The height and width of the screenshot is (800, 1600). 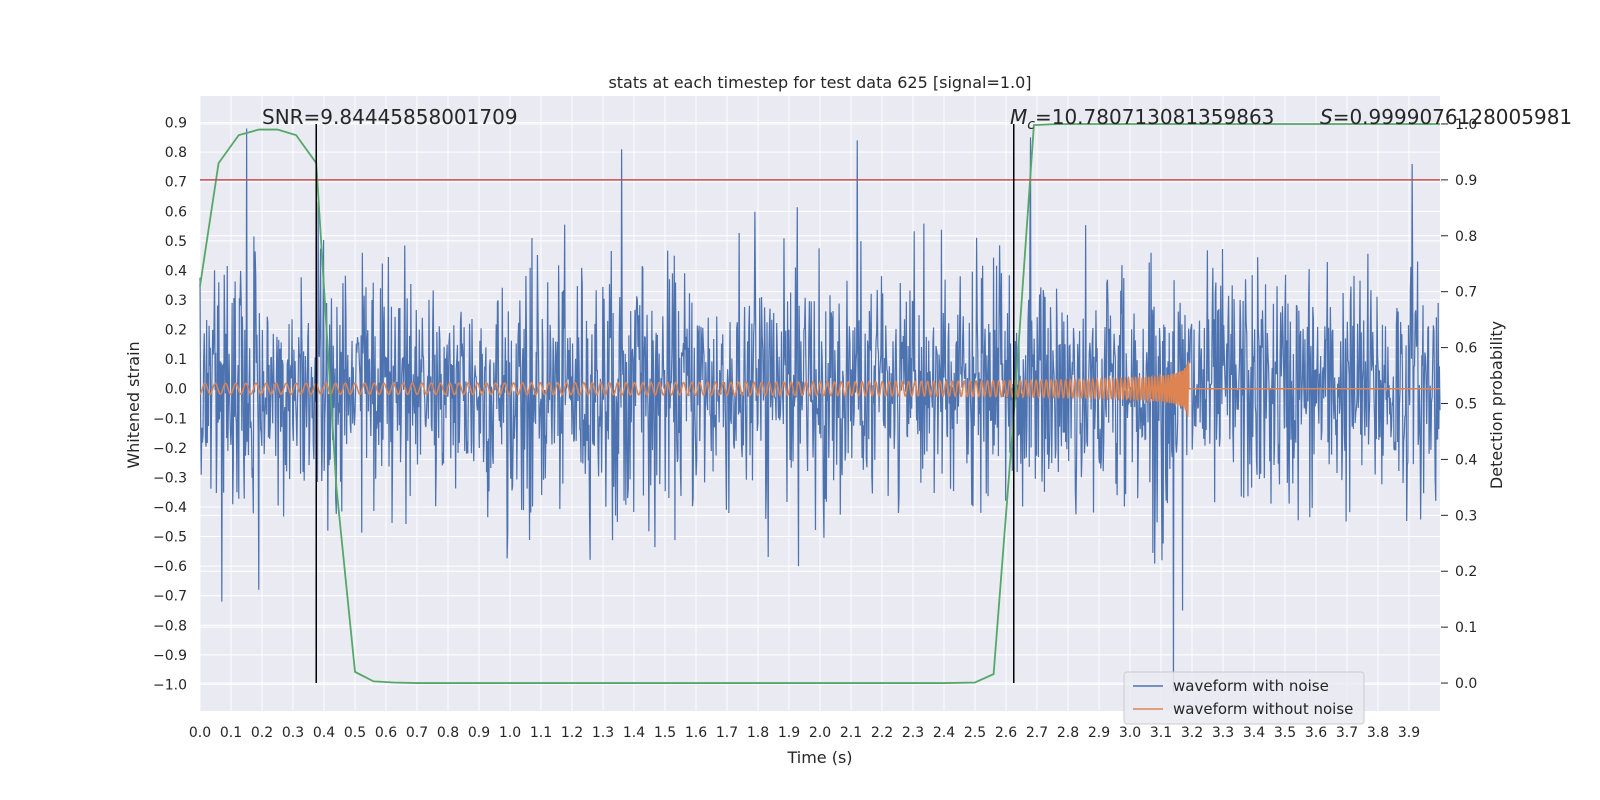 I want to click on x-tick-label-25: 2.5, so click(x=975, y=733).